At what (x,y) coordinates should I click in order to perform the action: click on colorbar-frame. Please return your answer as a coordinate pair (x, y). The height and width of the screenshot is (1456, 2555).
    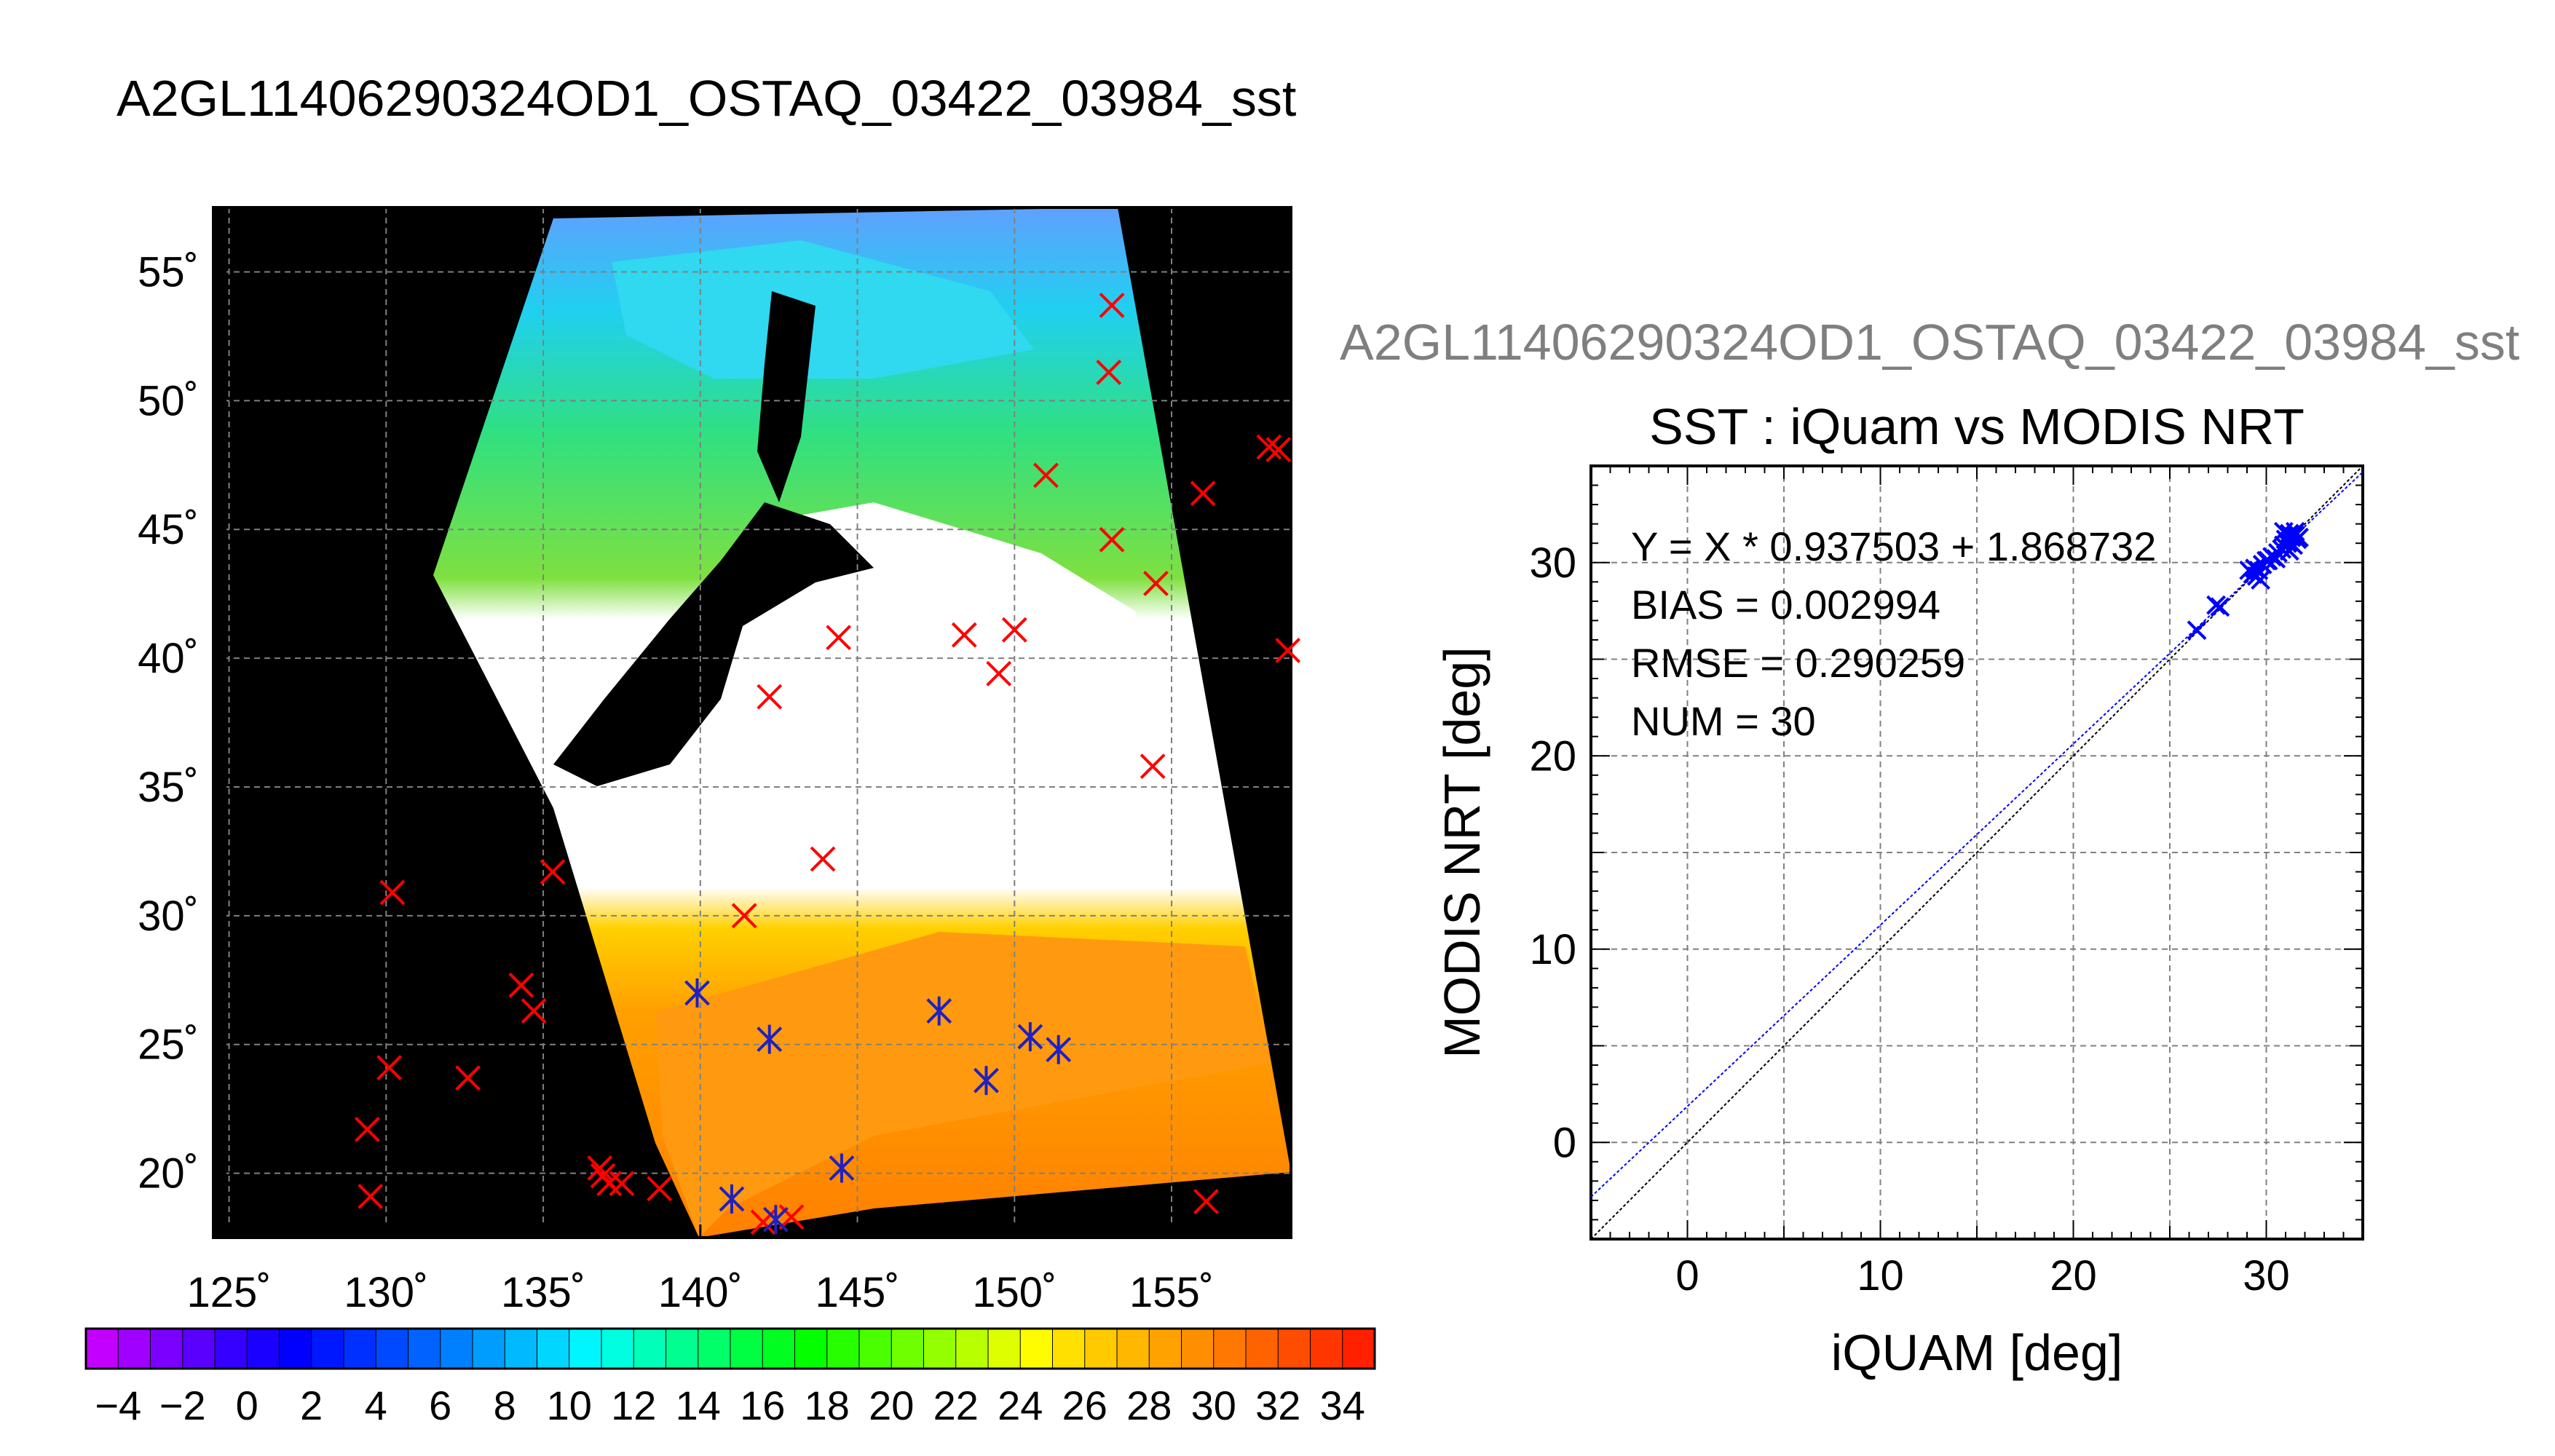
    Looking at the image, I should click on (730, 1348).